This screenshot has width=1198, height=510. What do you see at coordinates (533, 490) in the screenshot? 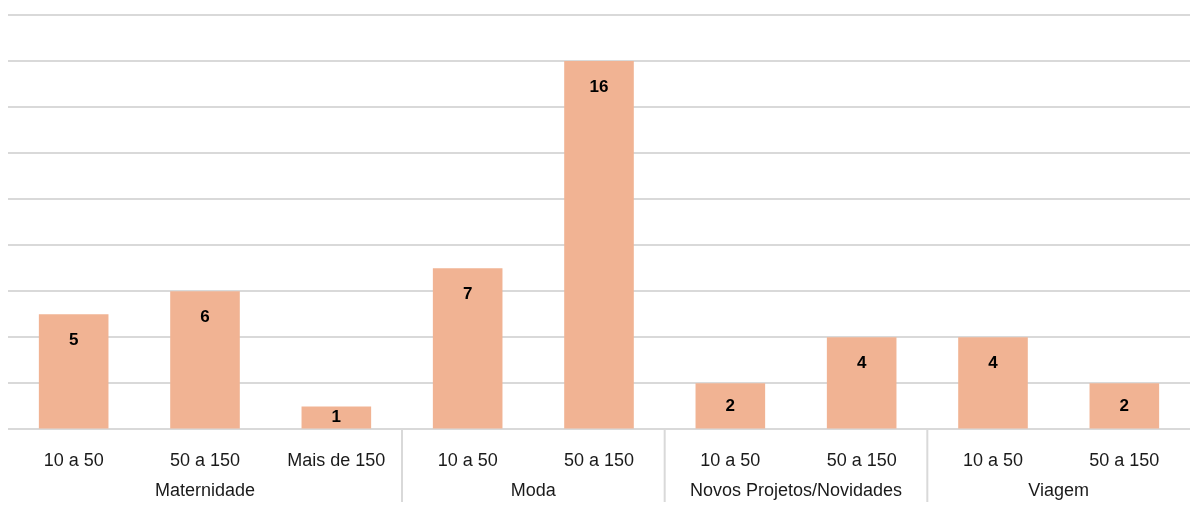
I see `text: Moda` at bounding box center [533, 490].